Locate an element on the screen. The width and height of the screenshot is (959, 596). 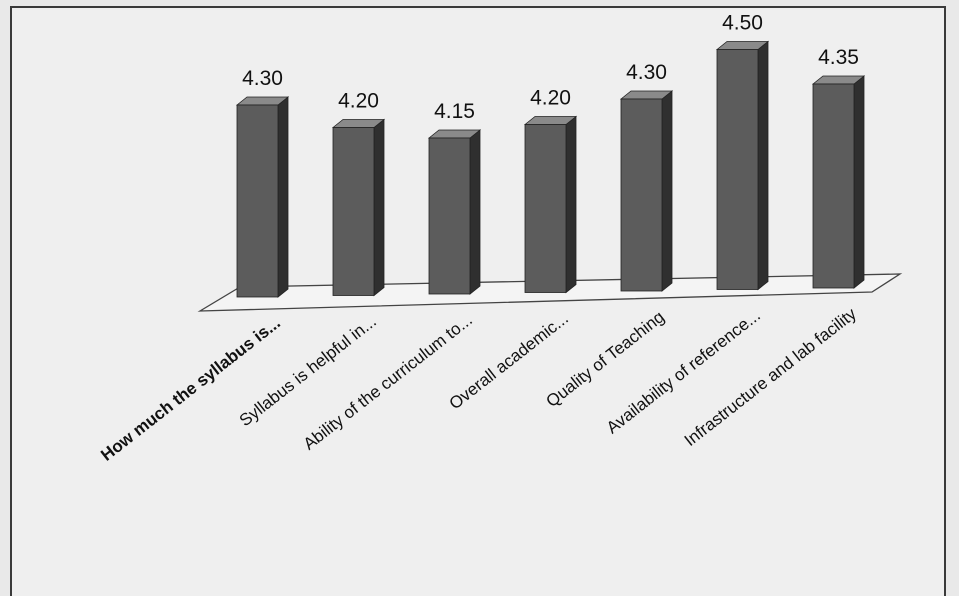
data-label-2: 4.20 is located at coordinates (358, 101).